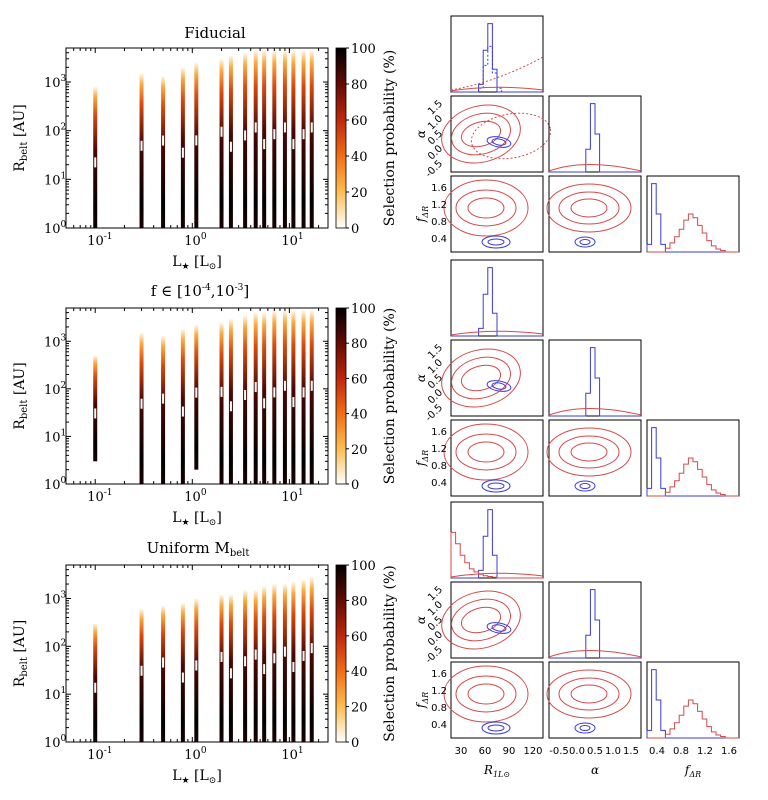 This screenshot has width=768, height=800. I want to click on y-axis-label: Rbelt [AU], so click(21, 395).